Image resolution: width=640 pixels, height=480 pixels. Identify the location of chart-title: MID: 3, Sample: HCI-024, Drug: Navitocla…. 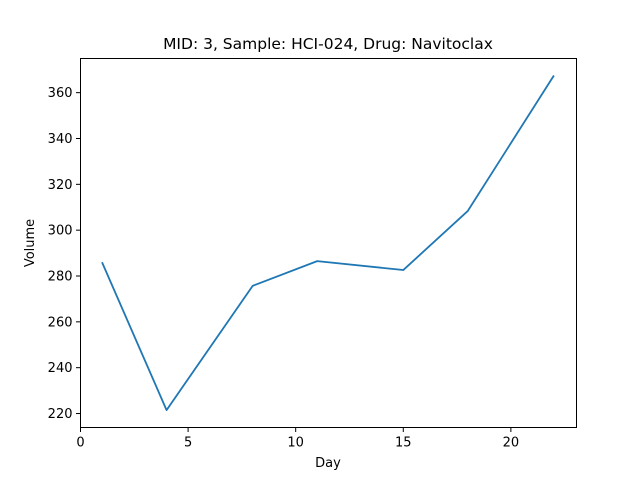
(328, 44).